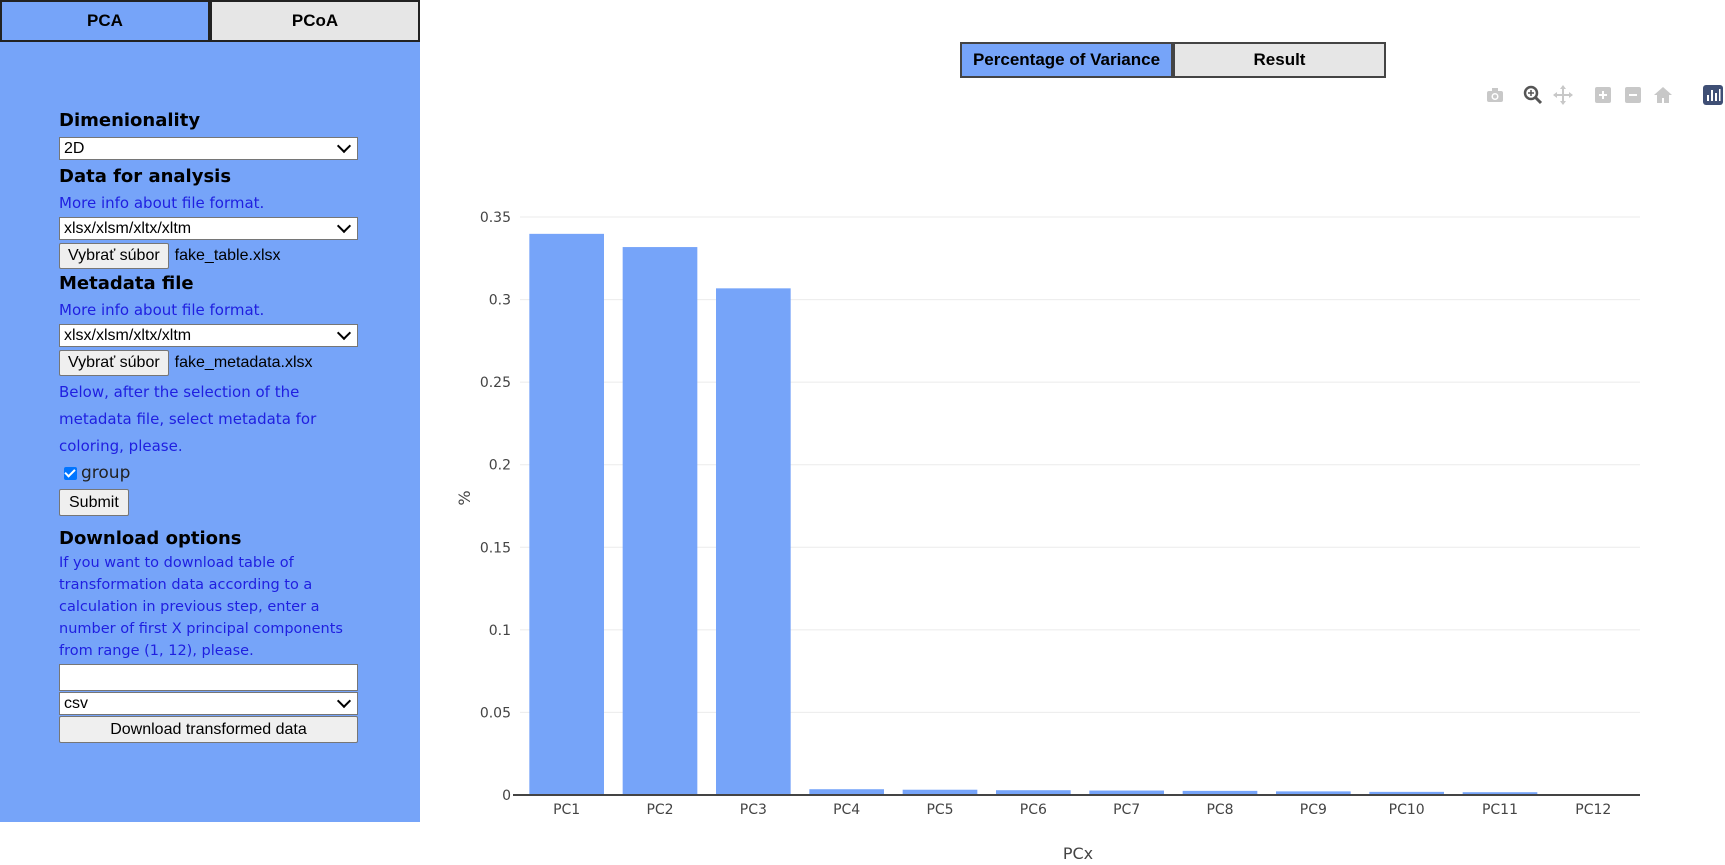 This screenshot has height=865, width=1725. I want to click on metadata-file-name: fake_metadata.xlsx, so click(243, 362).